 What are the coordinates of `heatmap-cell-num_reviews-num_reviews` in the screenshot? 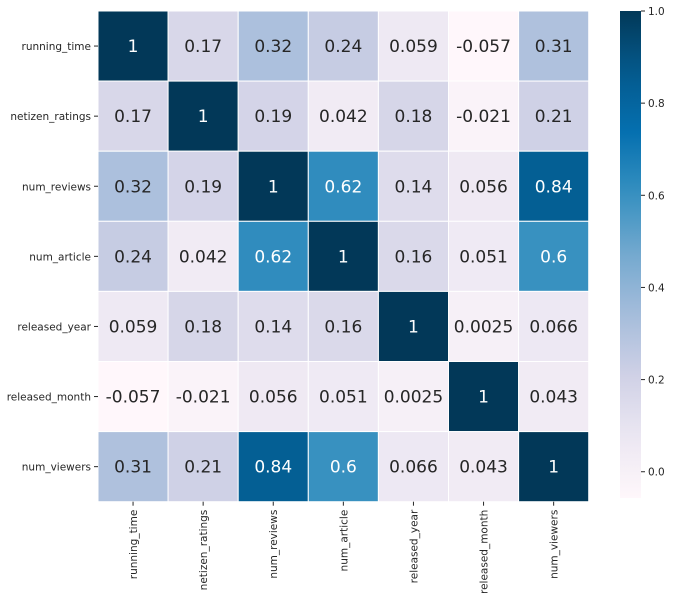 It's located at (273, 186).